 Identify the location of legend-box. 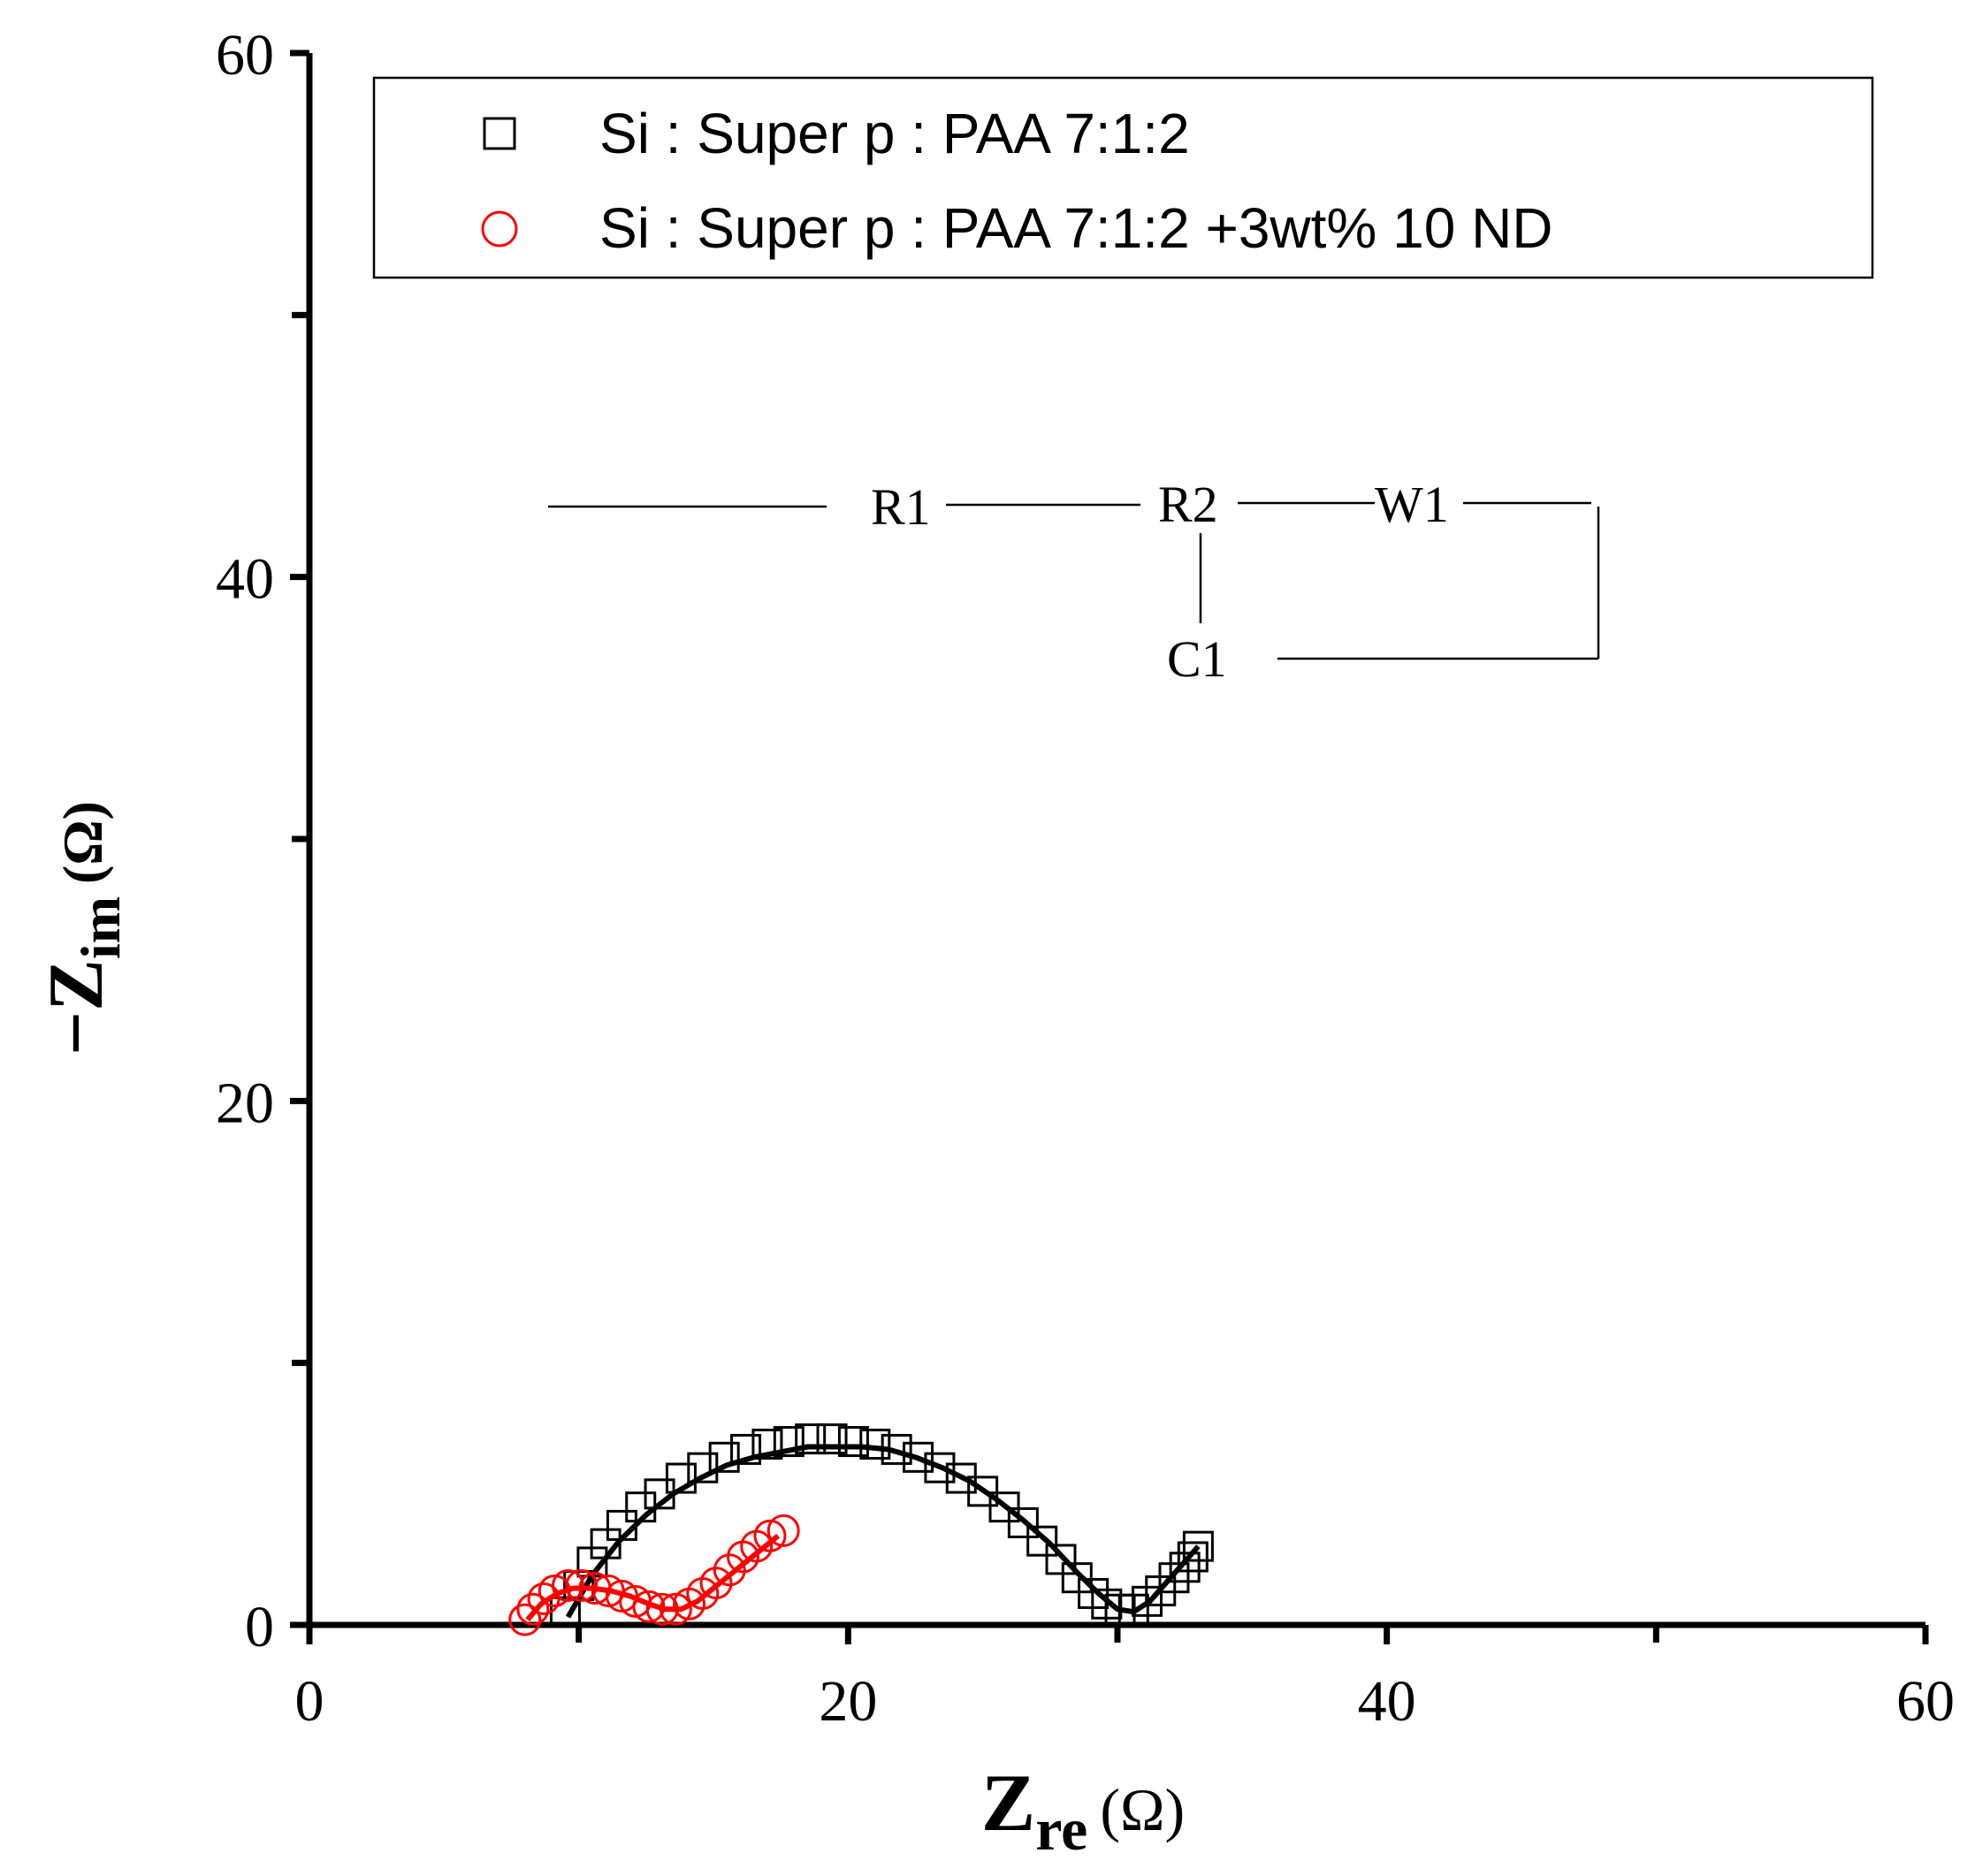
(1123, 177).